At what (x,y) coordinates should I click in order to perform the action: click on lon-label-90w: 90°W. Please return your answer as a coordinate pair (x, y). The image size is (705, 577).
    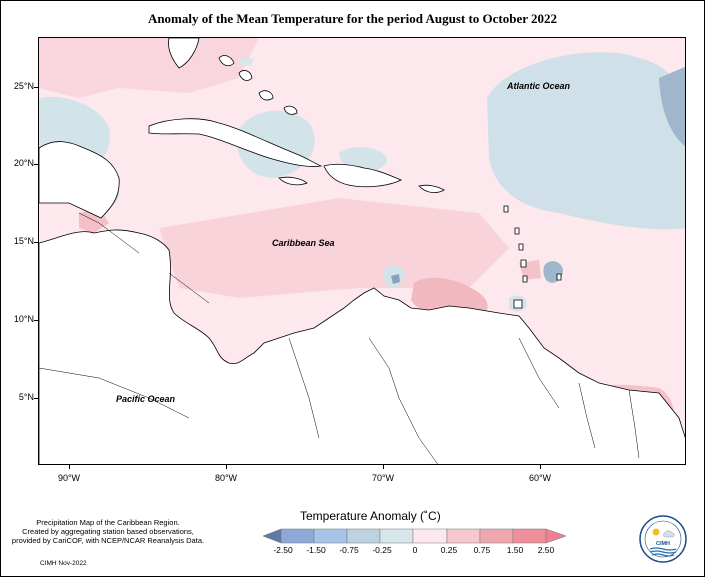
    Looking at the image, I should click on (69, 478).